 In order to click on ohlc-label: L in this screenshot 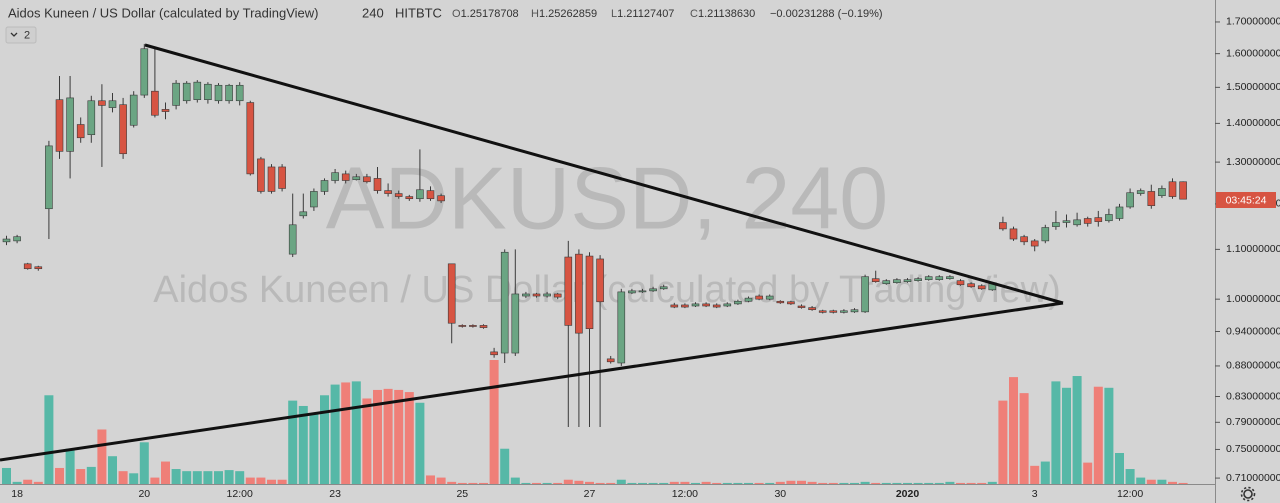, I will do `click(614, 14)`.